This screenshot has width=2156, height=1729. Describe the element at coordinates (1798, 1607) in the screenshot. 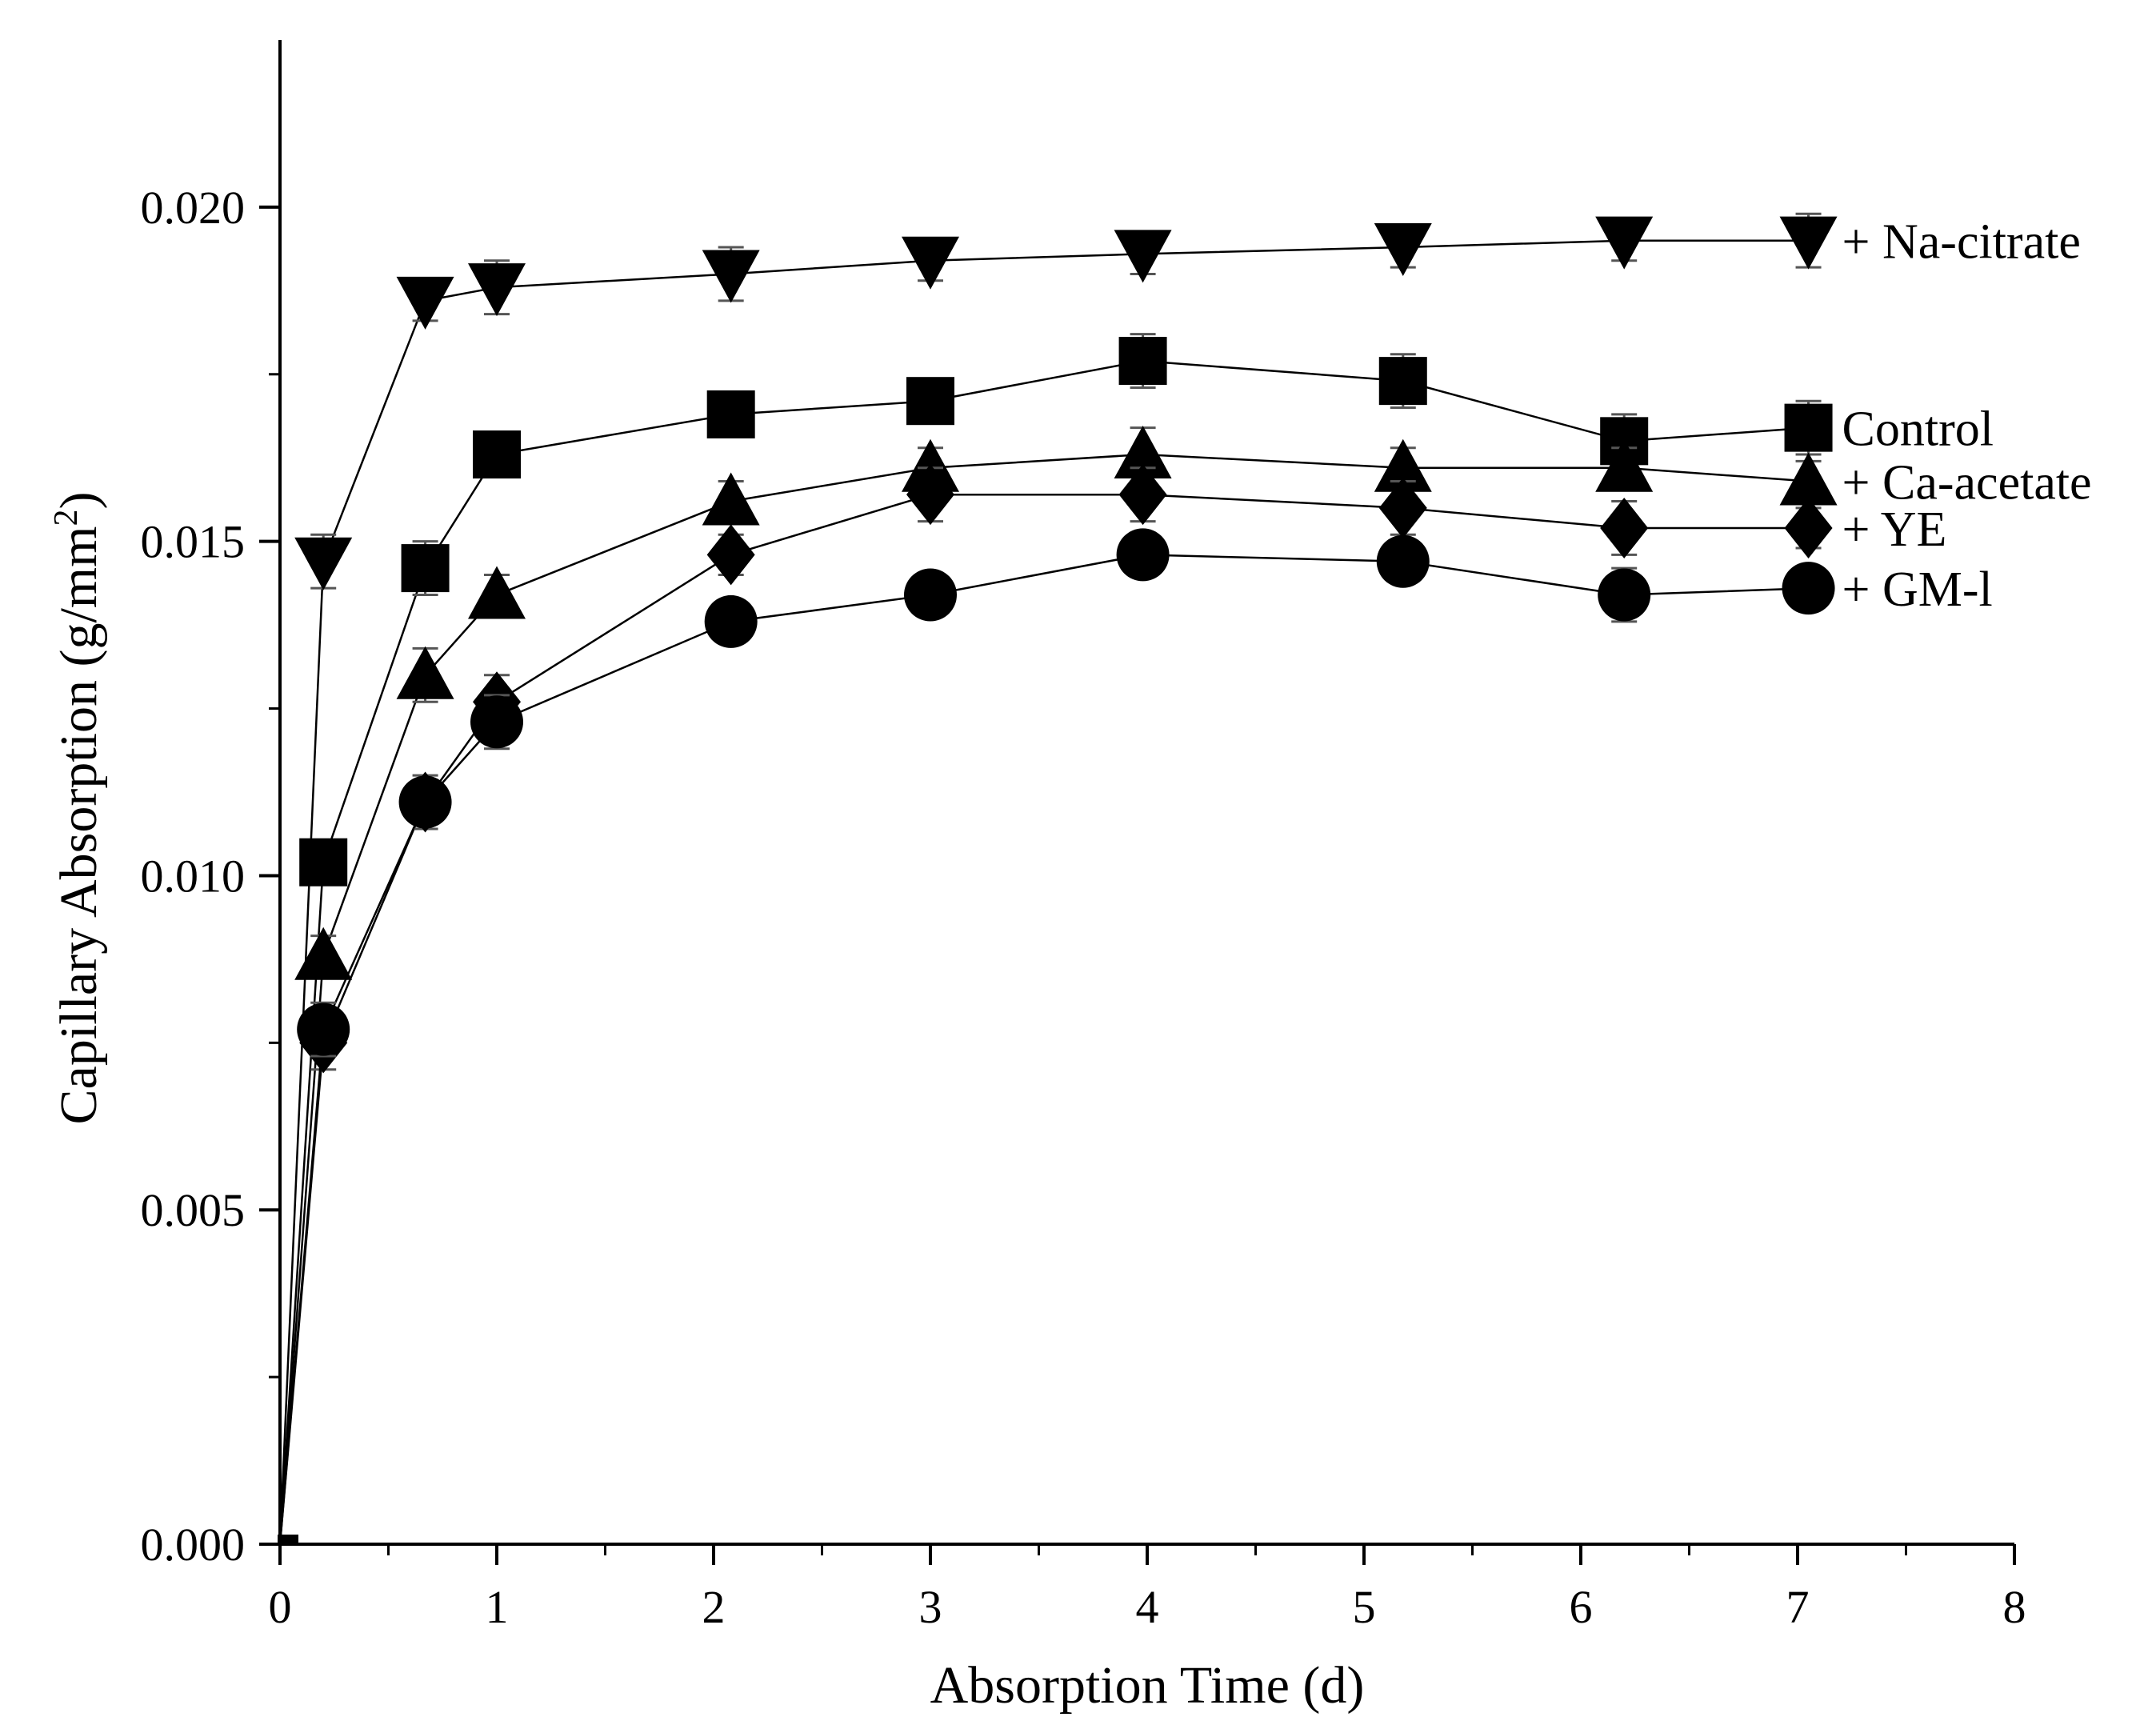

I see `x-tick-label: 7` at that location.